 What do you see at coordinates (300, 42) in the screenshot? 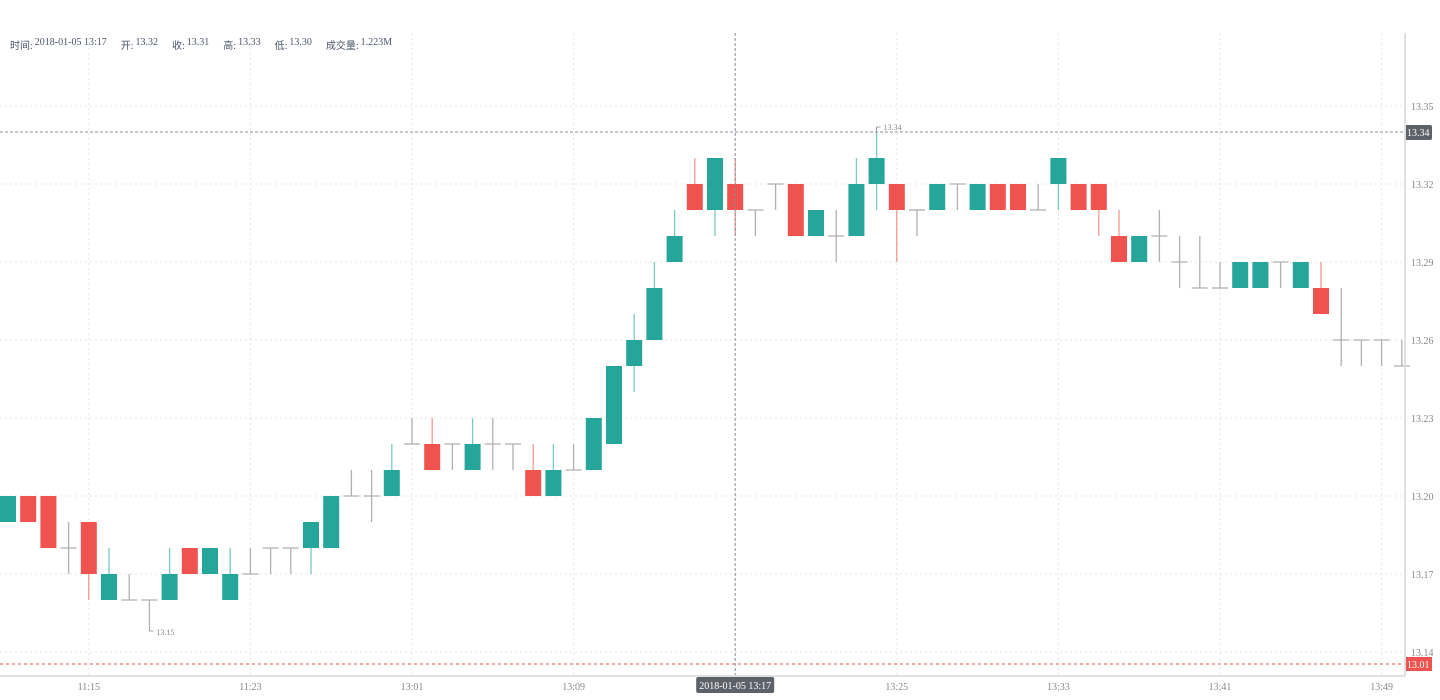
I see `info-low-value: 13.30` at bounding box center [300, 42].